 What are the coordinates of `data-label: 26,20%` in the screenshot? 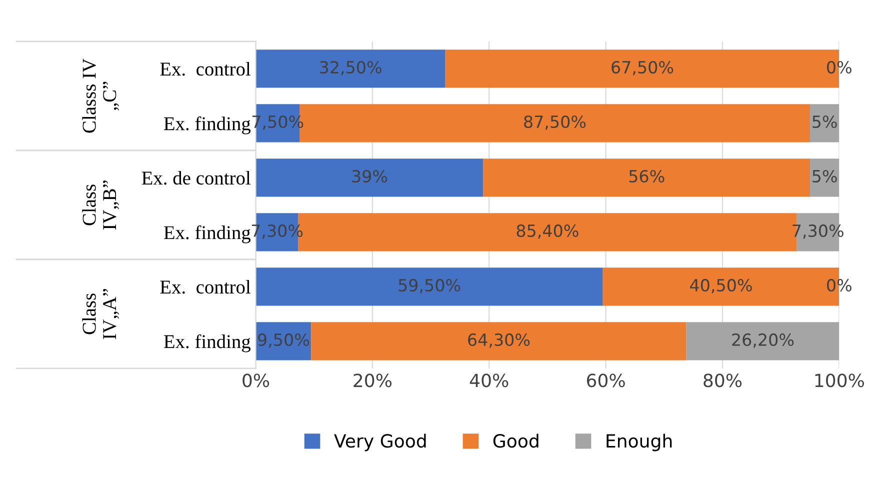 It's located at (763, 340).